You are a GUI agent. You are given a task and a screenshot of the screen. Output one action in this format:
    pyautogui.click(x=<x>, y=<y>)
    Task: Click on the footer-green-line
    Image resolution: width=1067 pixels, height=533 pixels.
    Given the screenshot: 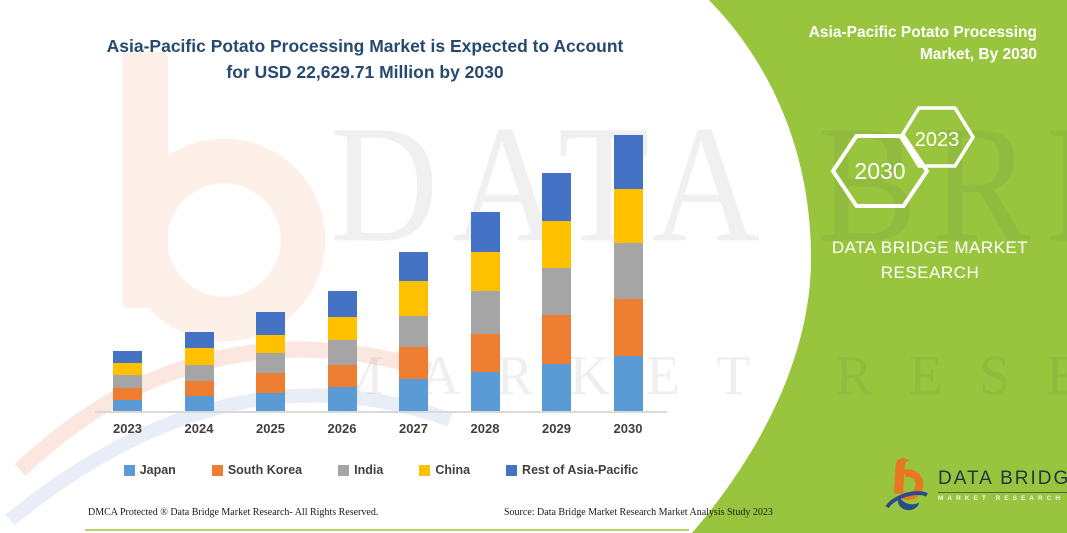 What is the action you would take?
    pyautogui.click(x=387, y=530)
    